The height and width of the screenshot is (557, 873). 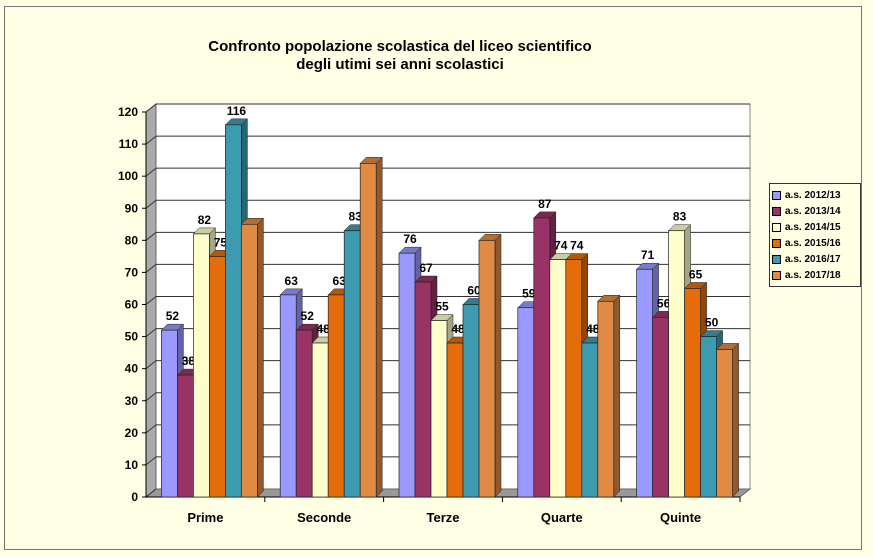 I want to click on legend-item: a.s. 2017/18, so click(x=815, y=275).